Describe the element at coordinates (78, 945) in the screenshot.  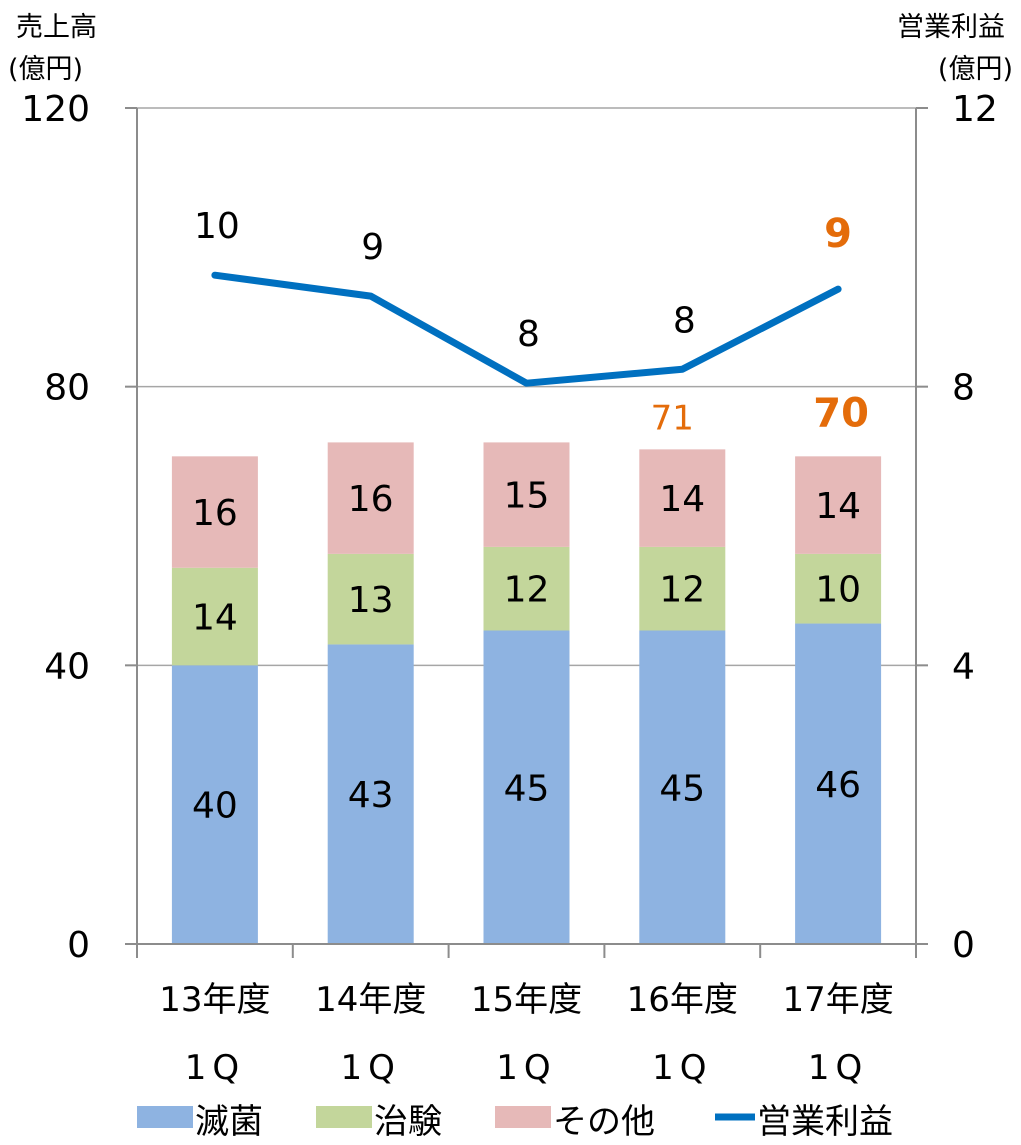
I see `y-left-tick-label: 0` at that location.